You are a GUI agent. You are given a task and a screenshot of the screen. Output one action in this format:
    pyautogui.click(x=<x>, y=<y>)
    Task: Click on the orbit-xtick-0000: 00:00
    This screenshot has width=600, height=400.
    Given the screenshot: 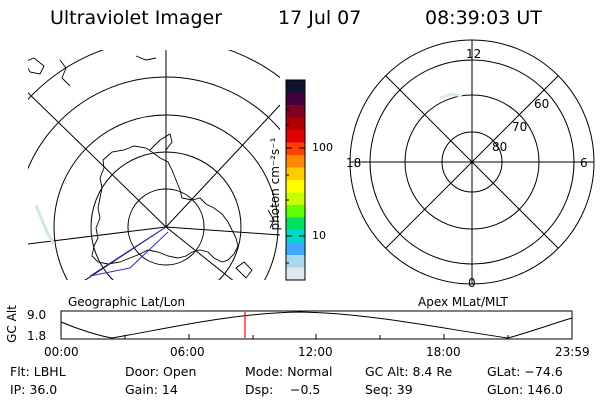 What is the action you would take?
    pyautogui.click(x=61, y=352)
    